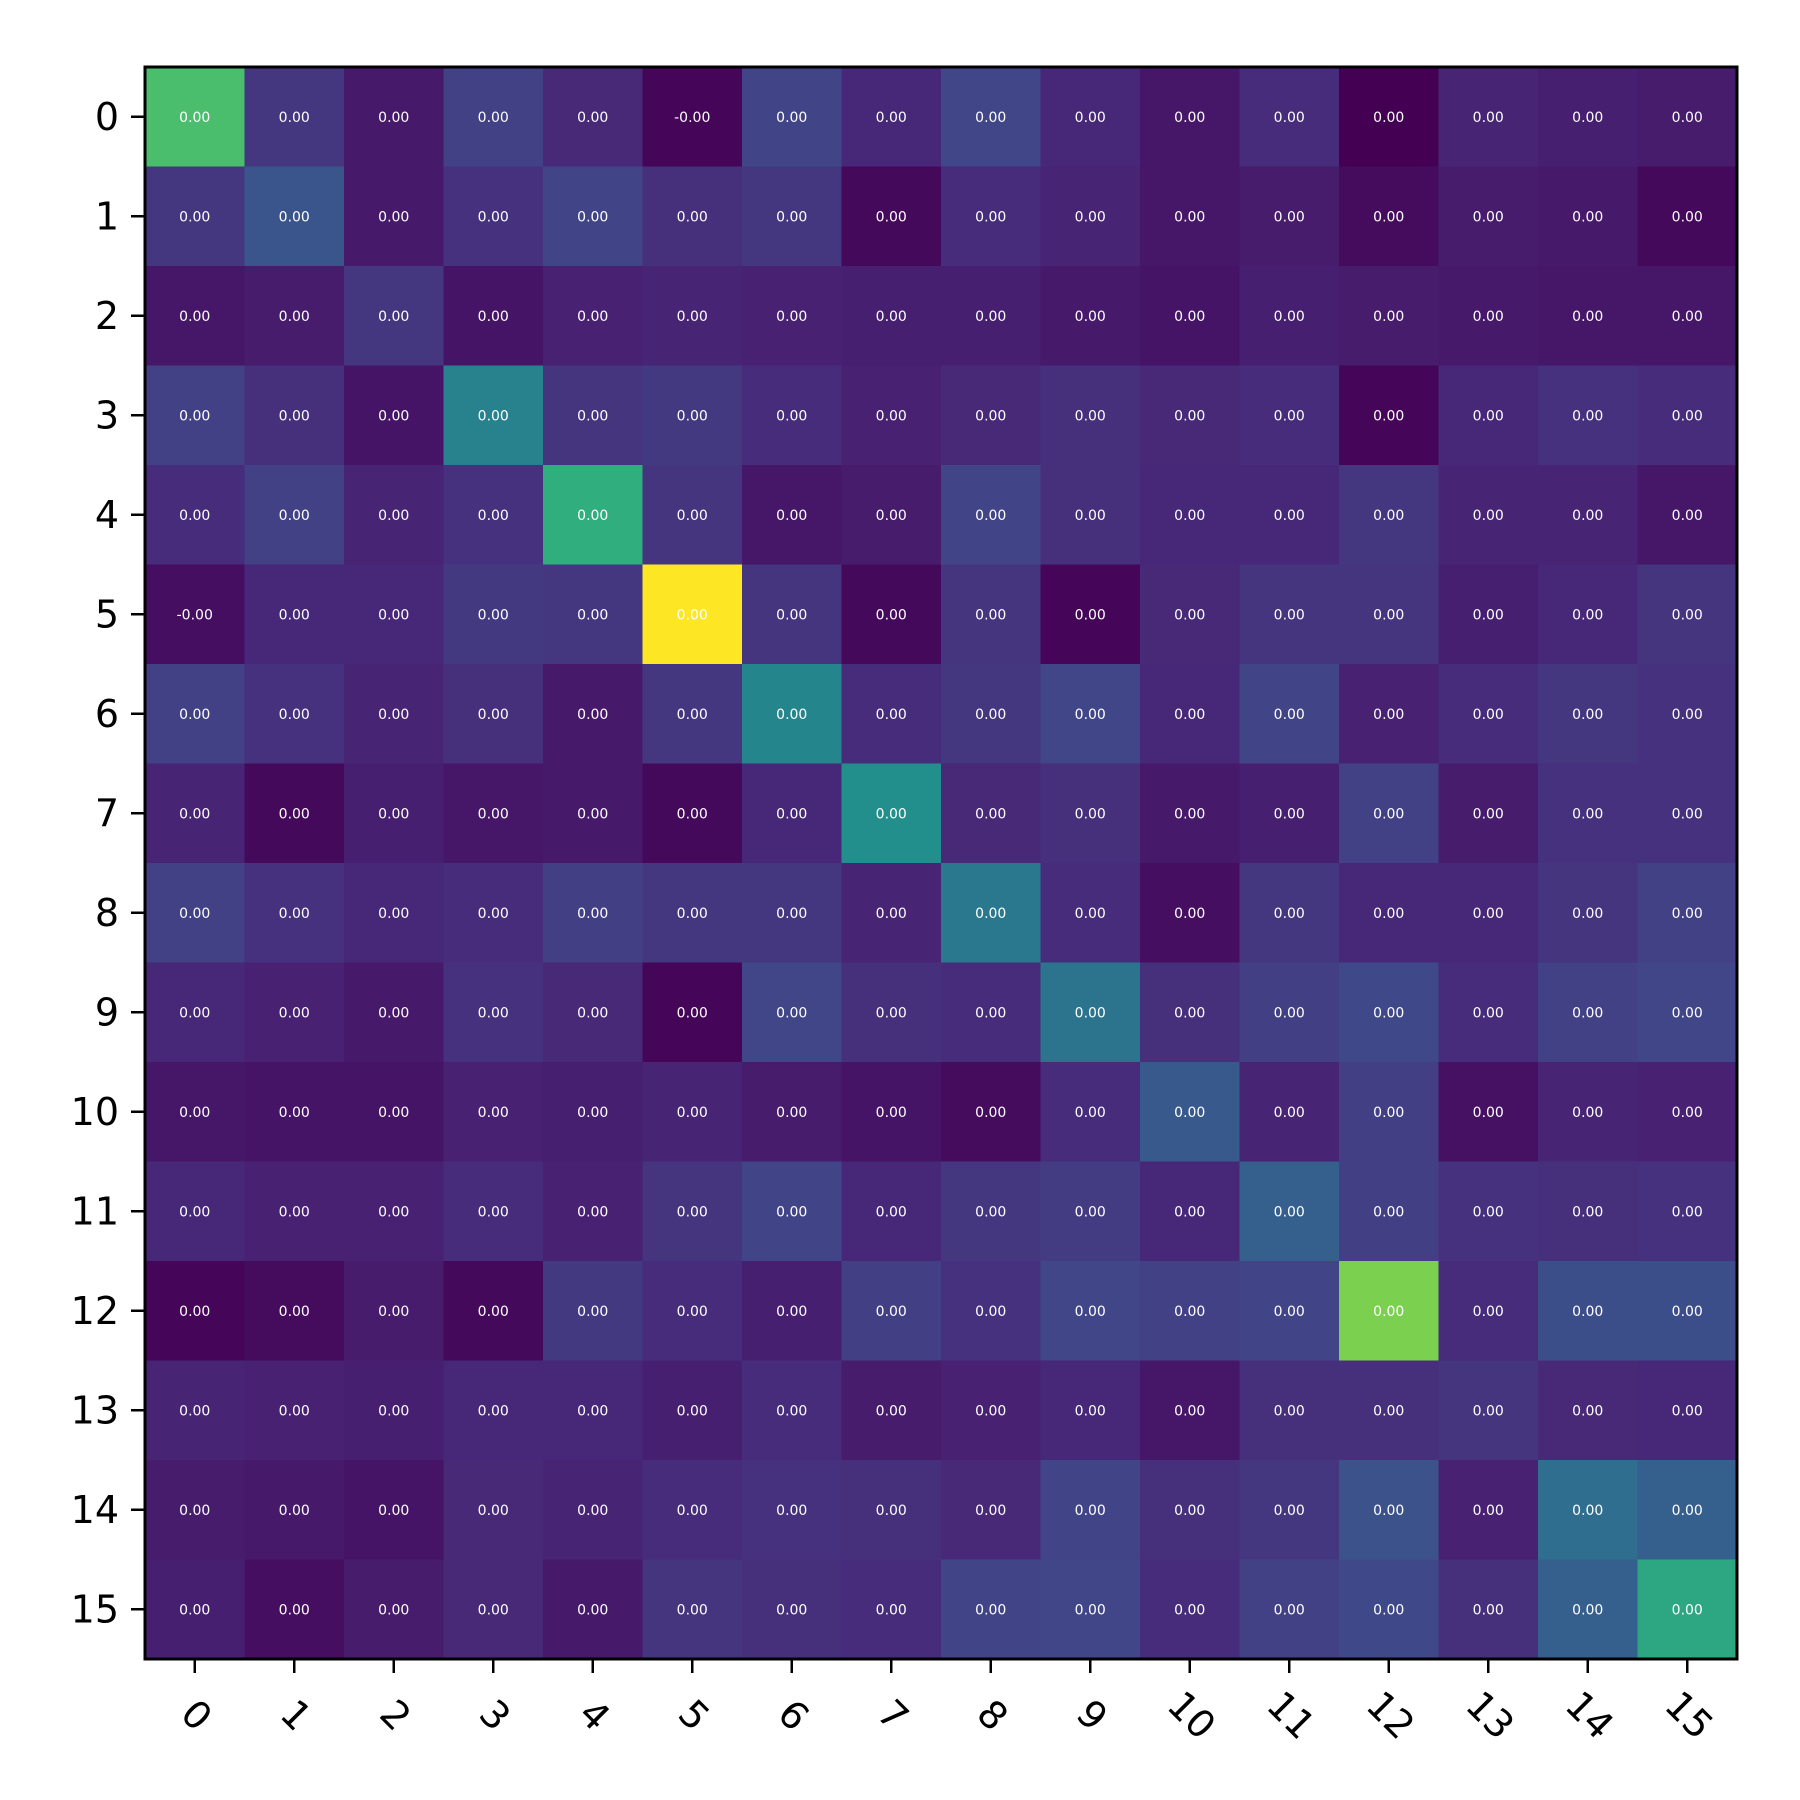 This screenshot has width=1800, height=1800. I want to click on cell-value-label-r6-c3: 0.00, so click(493, 715).